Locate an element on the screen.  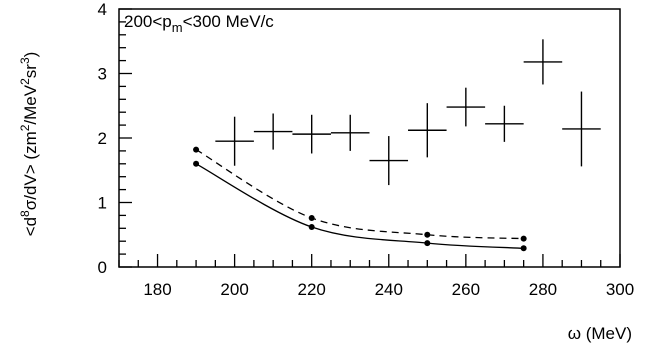
y-tick-label: 3 is located at coordinates (102, 74).